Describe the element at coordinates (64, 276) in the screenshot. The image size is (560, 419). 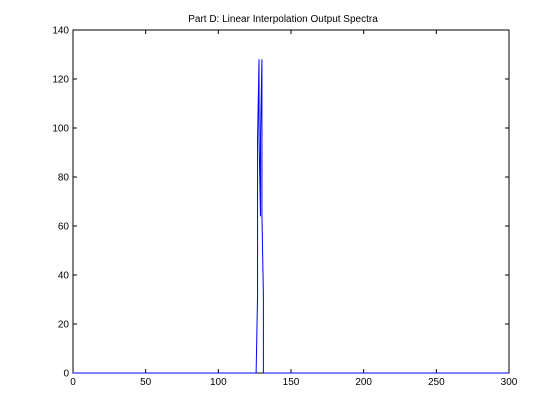
I see `y-tick-label: 40` at that location.